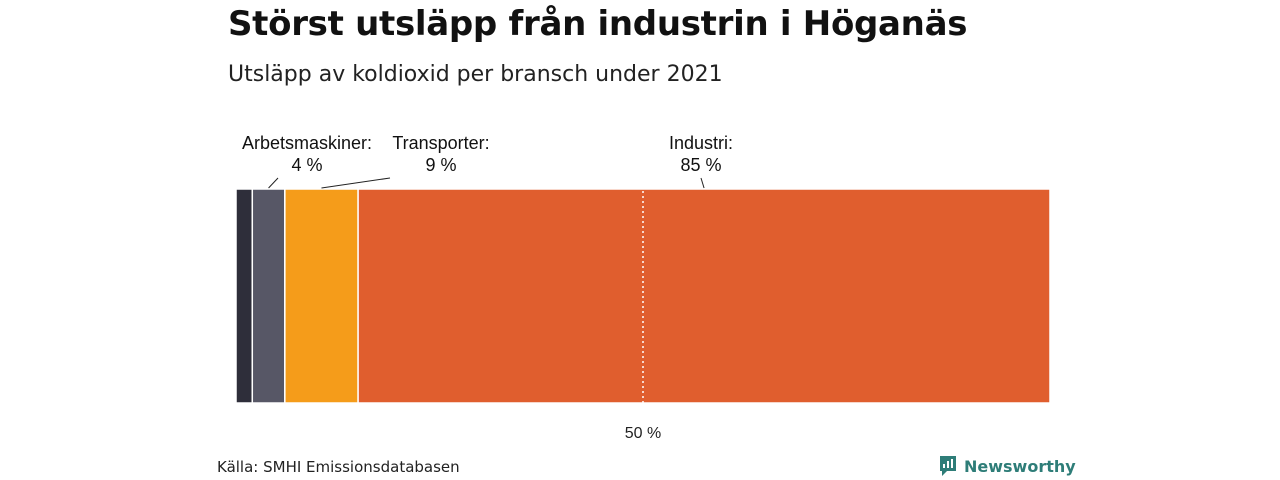 The height and width of the screenshot is (480, 1280). Describe the element at coordinates (273, 183) in the screenshot. I see `segment-leader-arbetsmaskiner` at that location.